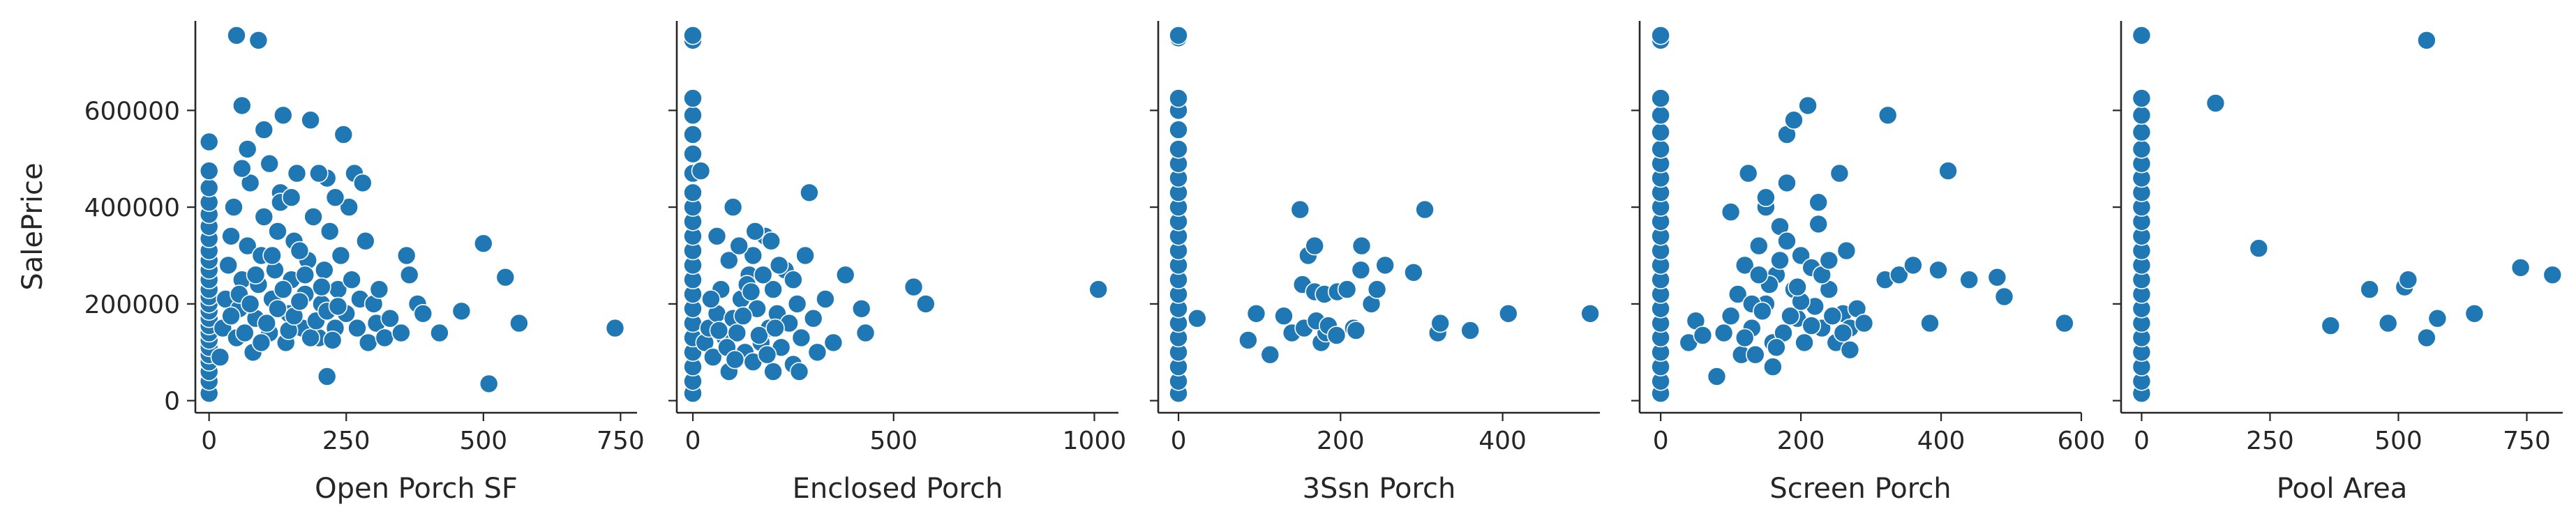  Describe the element at coordinates (416, 489) in the screenshot. I see `x-axis-label: Open Porch SF` at that location.